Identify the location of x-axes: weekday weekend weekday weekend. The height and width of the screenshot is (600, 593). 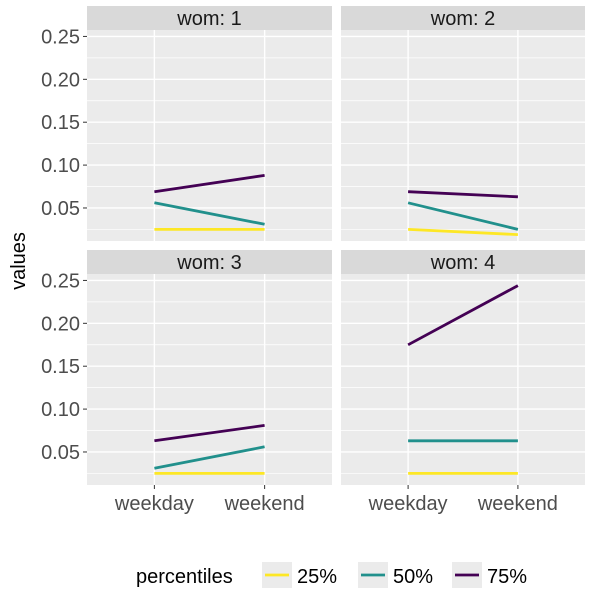
(336, 500).